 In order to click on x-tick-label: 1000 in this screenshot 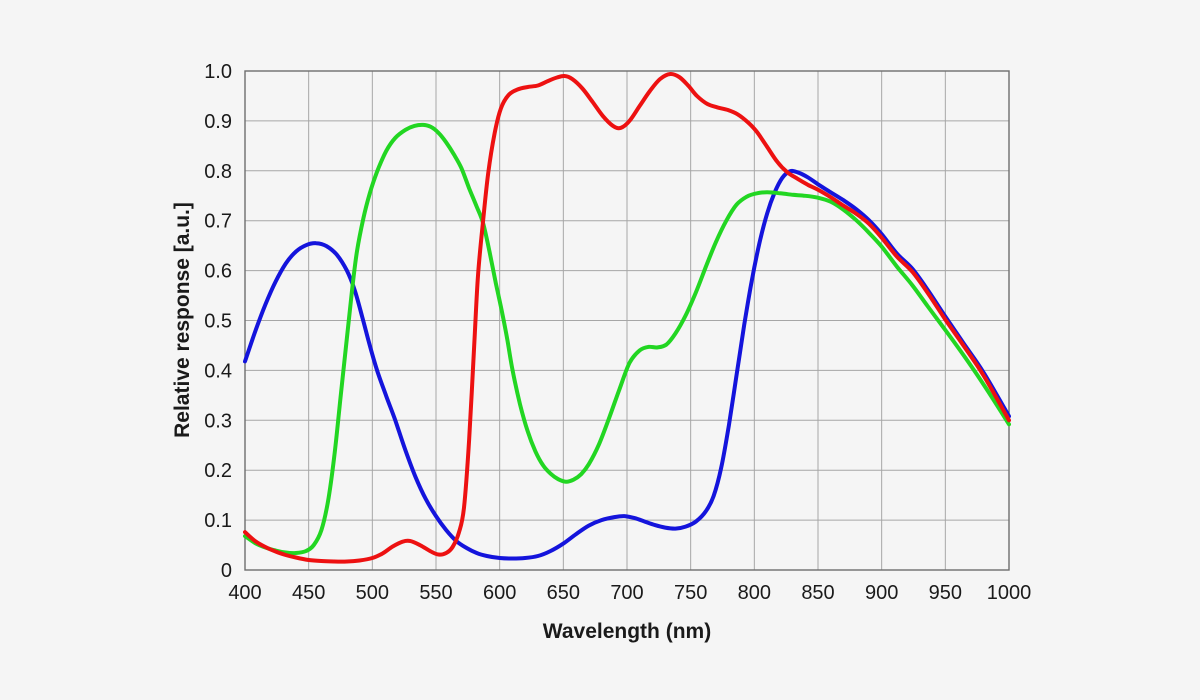, I will do `click(1009, 593)`.